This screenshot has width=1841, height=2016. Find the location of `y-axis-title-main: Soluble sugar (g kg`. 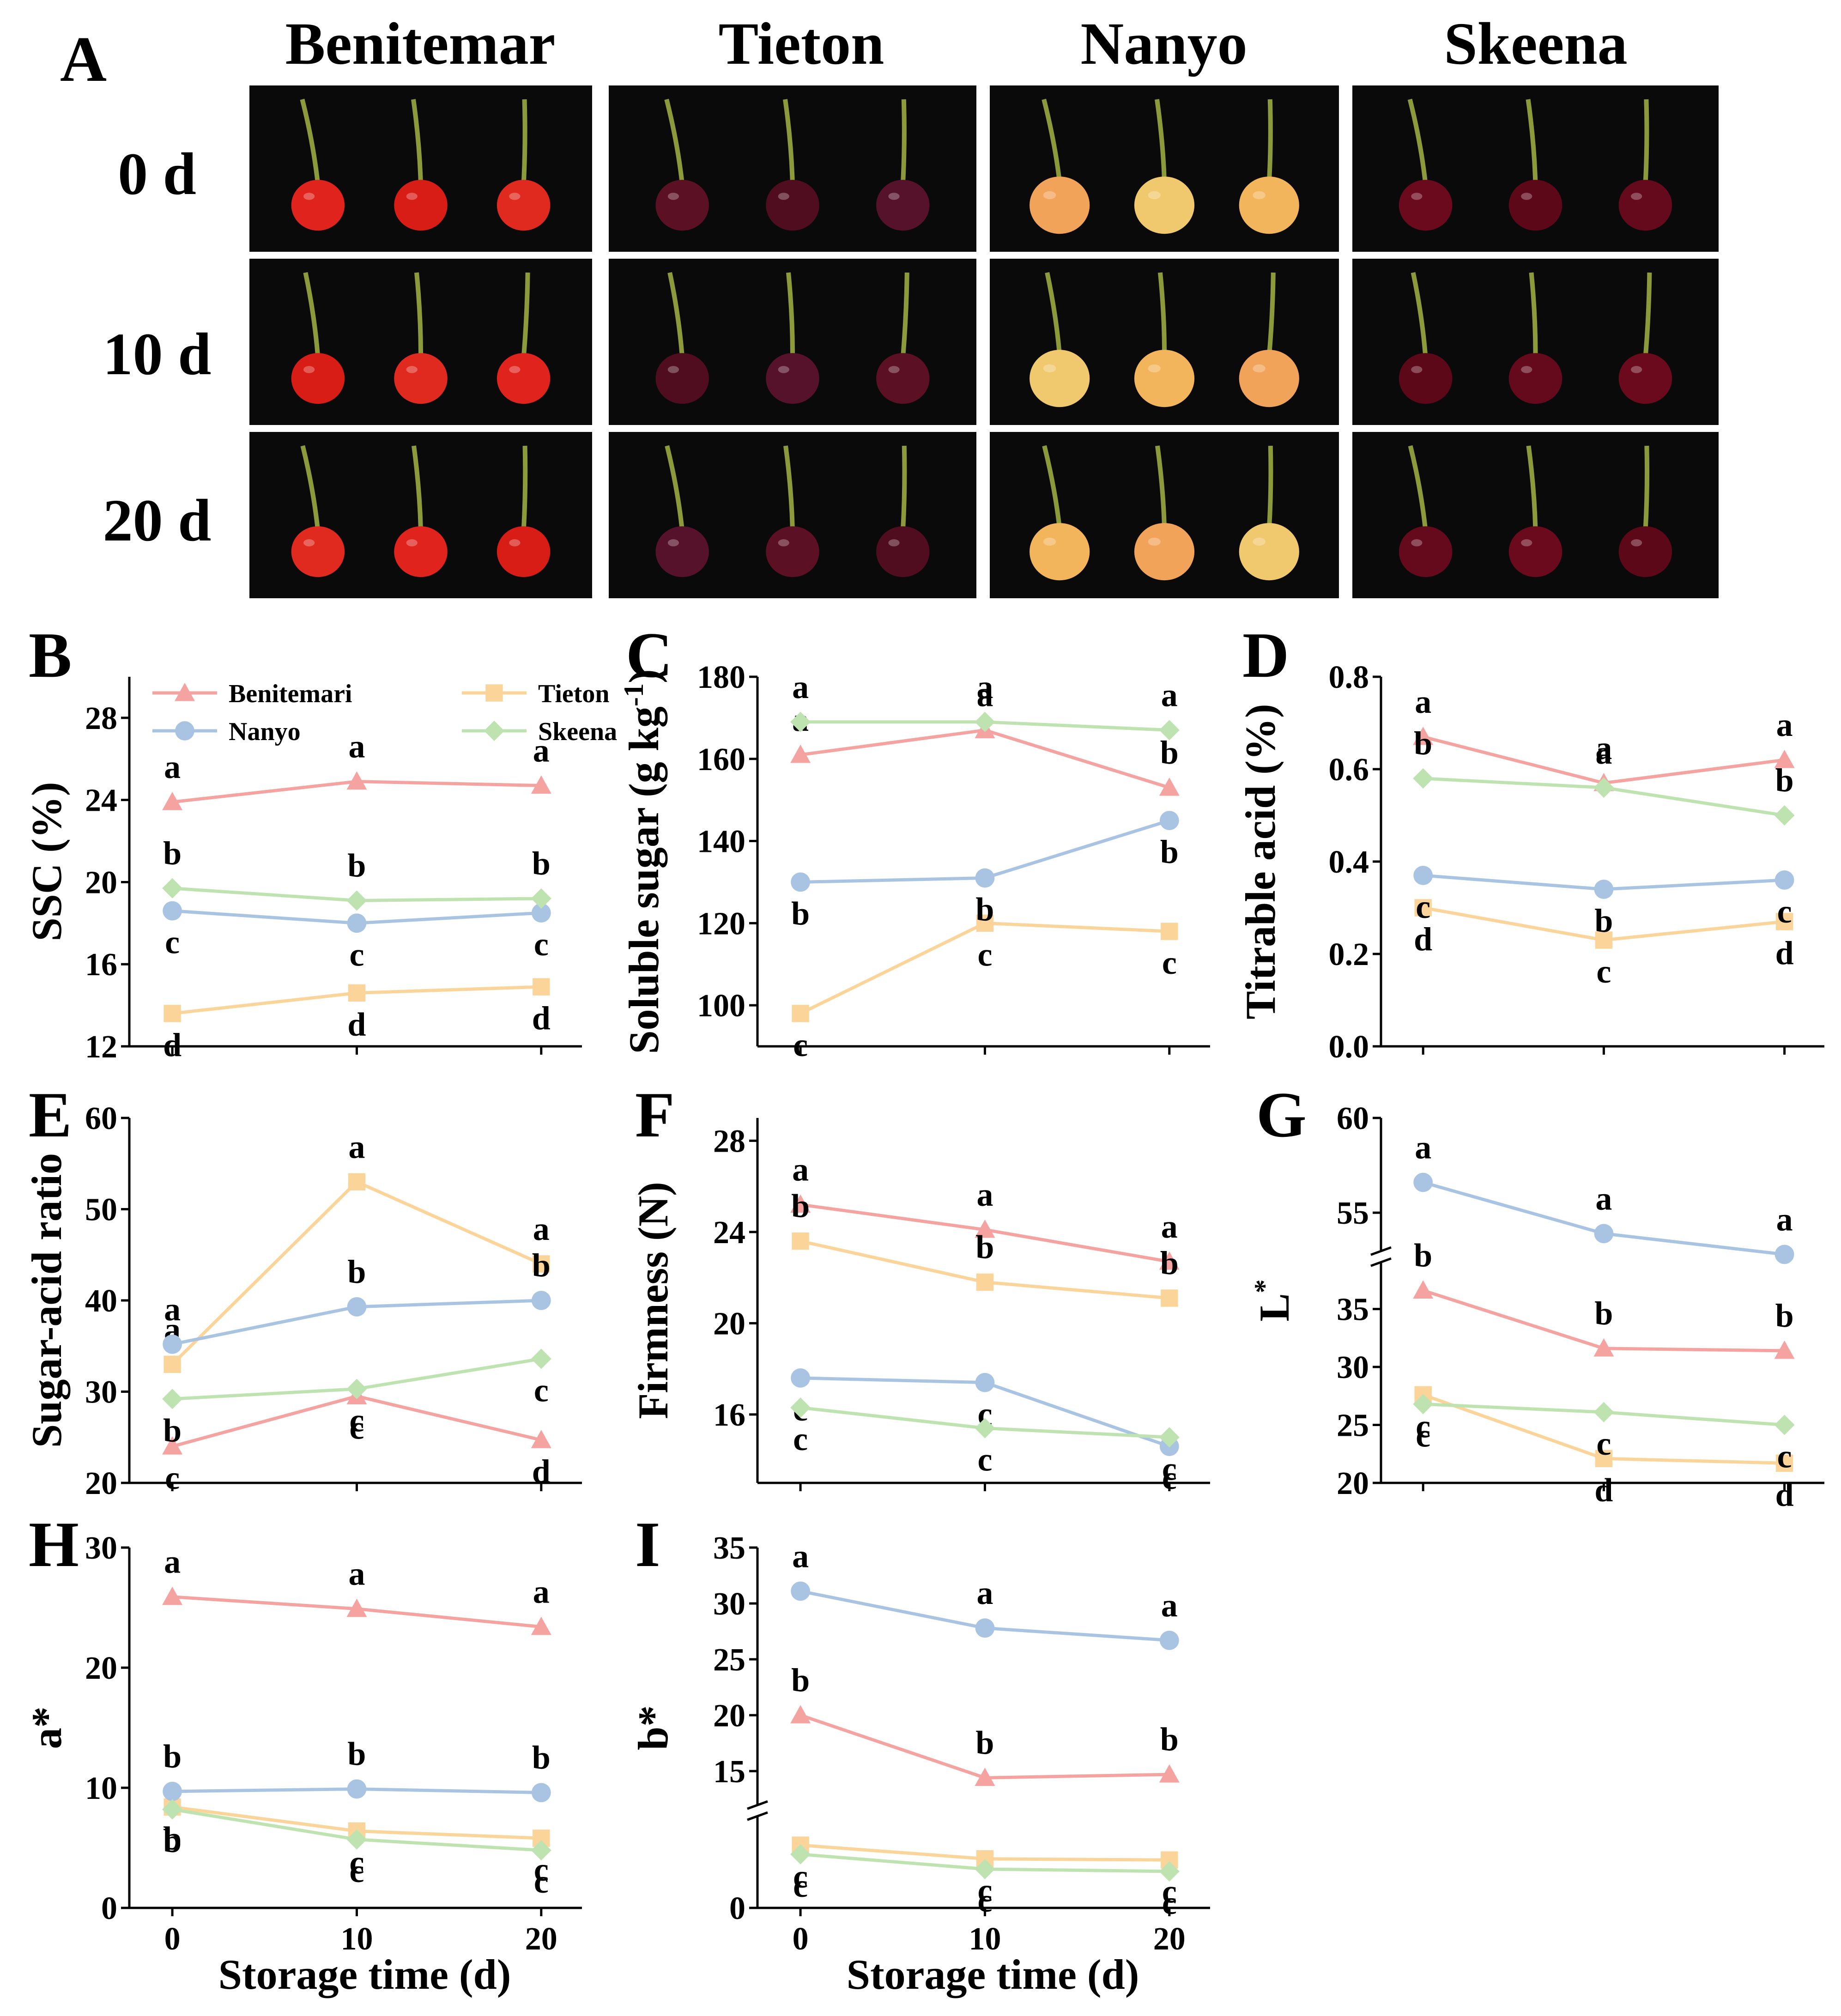

y-axis-title-main: Soluble sugar (g kg is located at coordinates (644, 880).